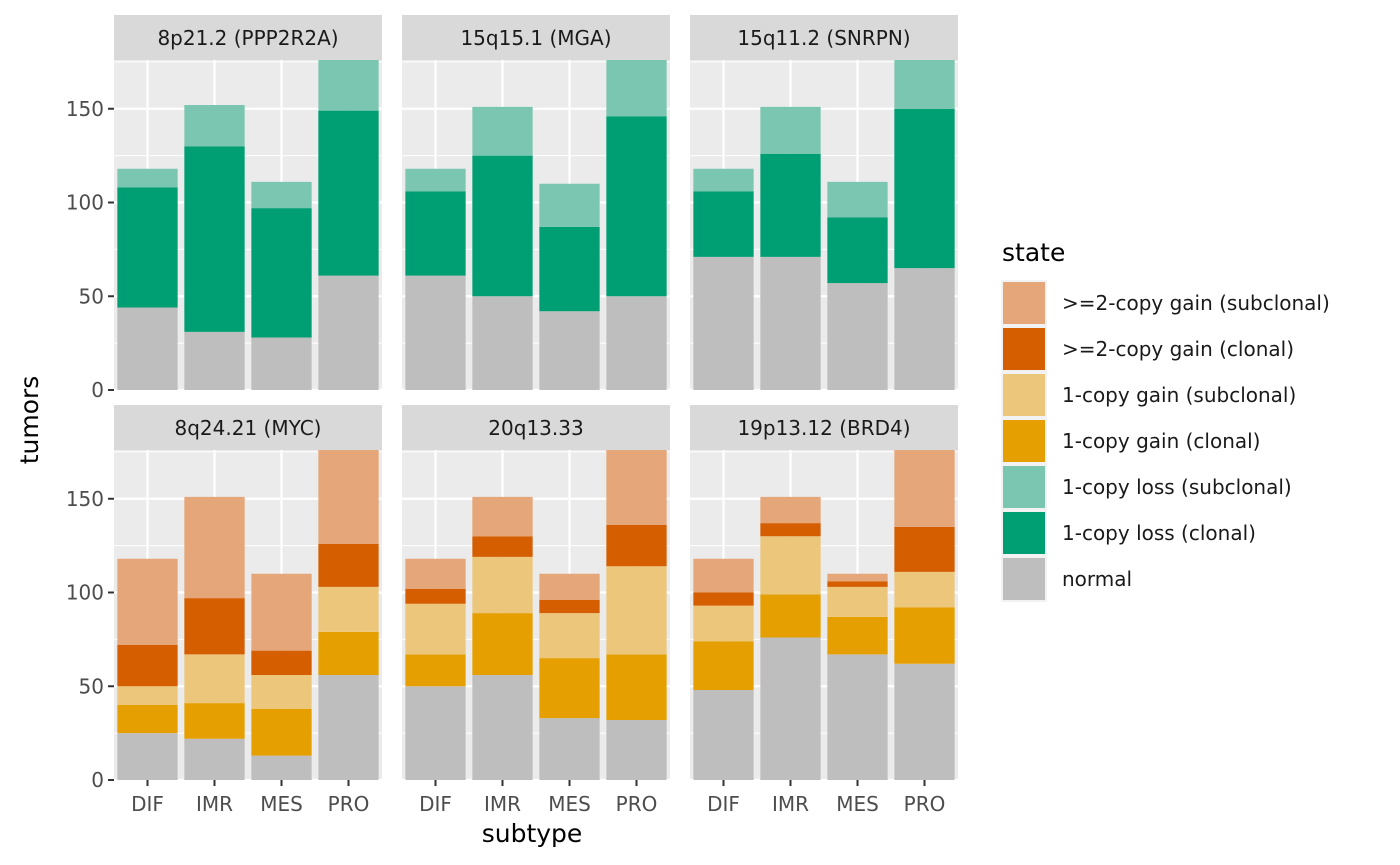  What do you see at coordinates (29, 420) in the screenshot?
I see `y-axis-title: tumors` at bounding box center [29, 420].